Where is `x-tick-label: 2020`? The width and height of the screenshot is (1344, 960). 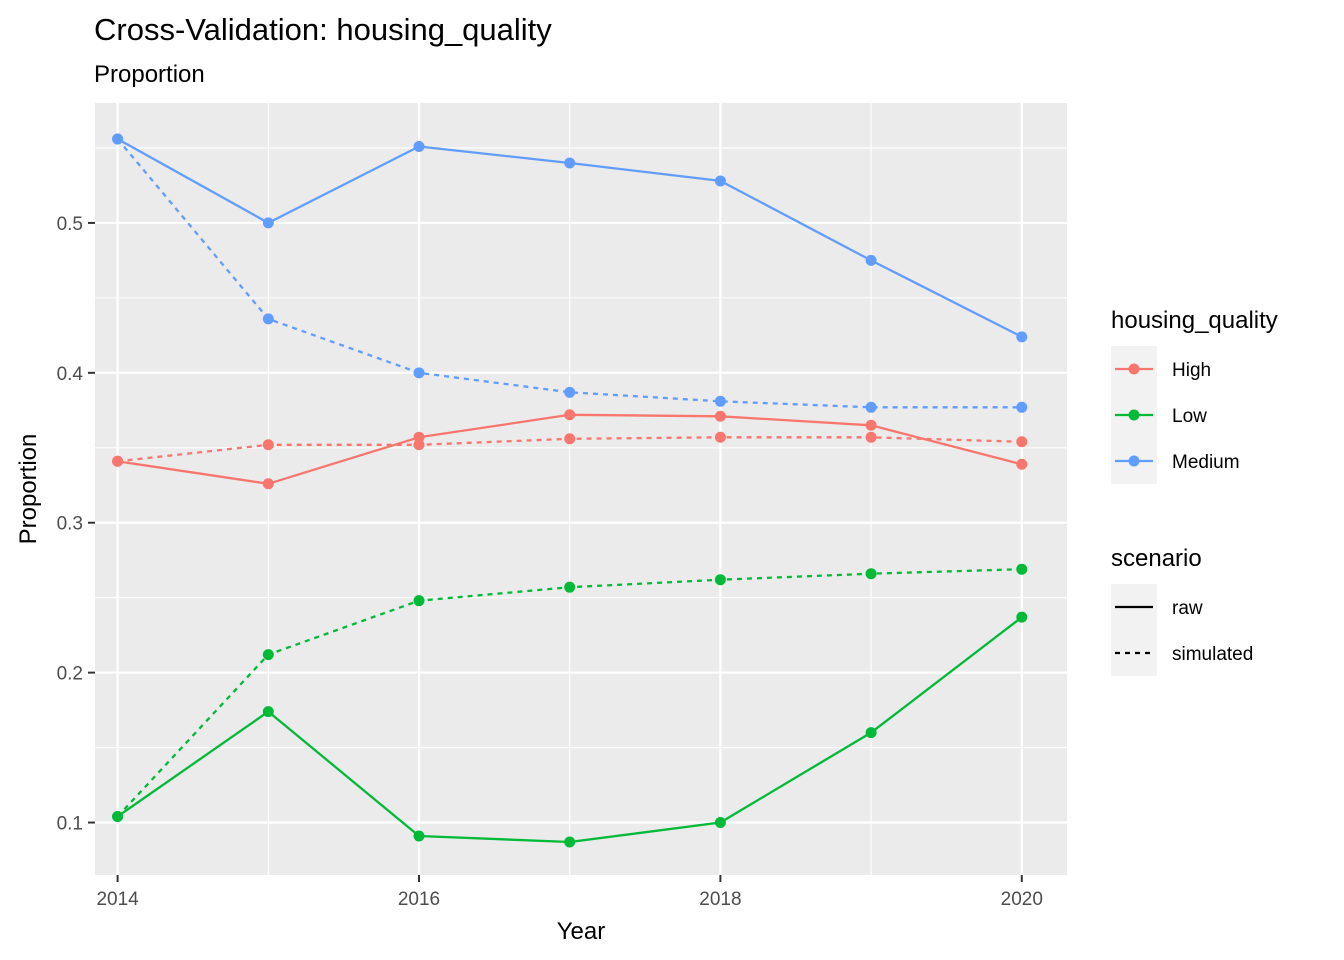 x-tick-label: 2020 is located at coordinates (1022, 899).